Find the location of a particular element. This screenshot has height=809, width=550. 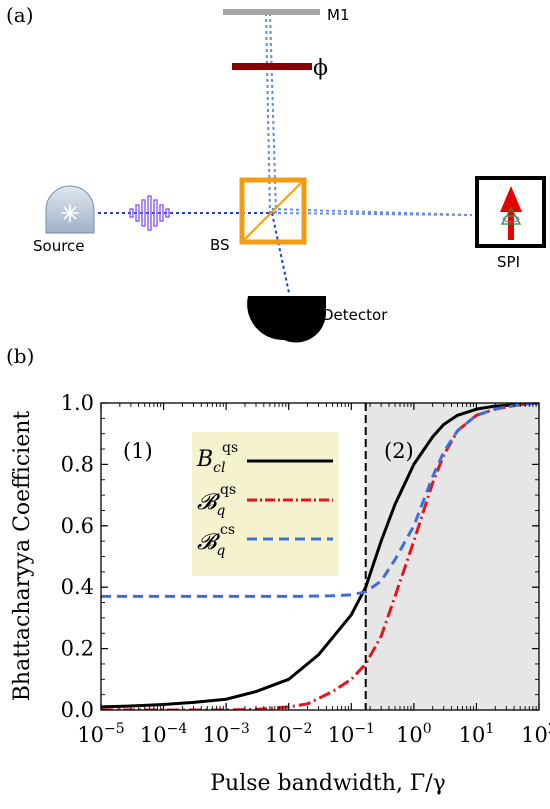

legend-1-sub: cl is located at coordinates (219, 468).